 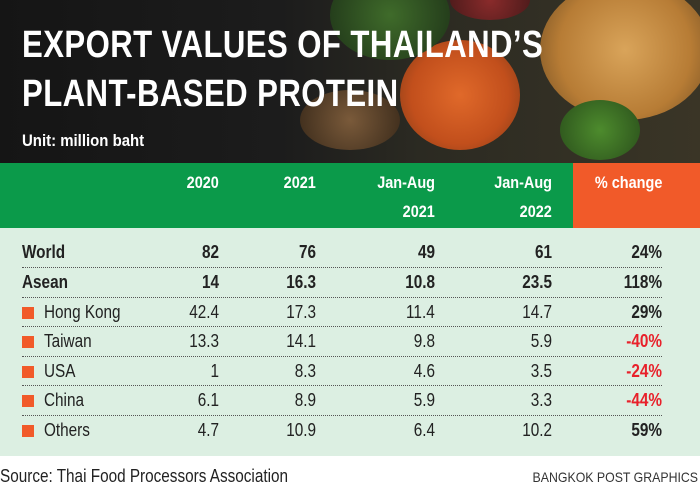 What do you see at coordinates (44, 252) in the screenshot?
I see `row-label: World` at bounding box center [44, 252].